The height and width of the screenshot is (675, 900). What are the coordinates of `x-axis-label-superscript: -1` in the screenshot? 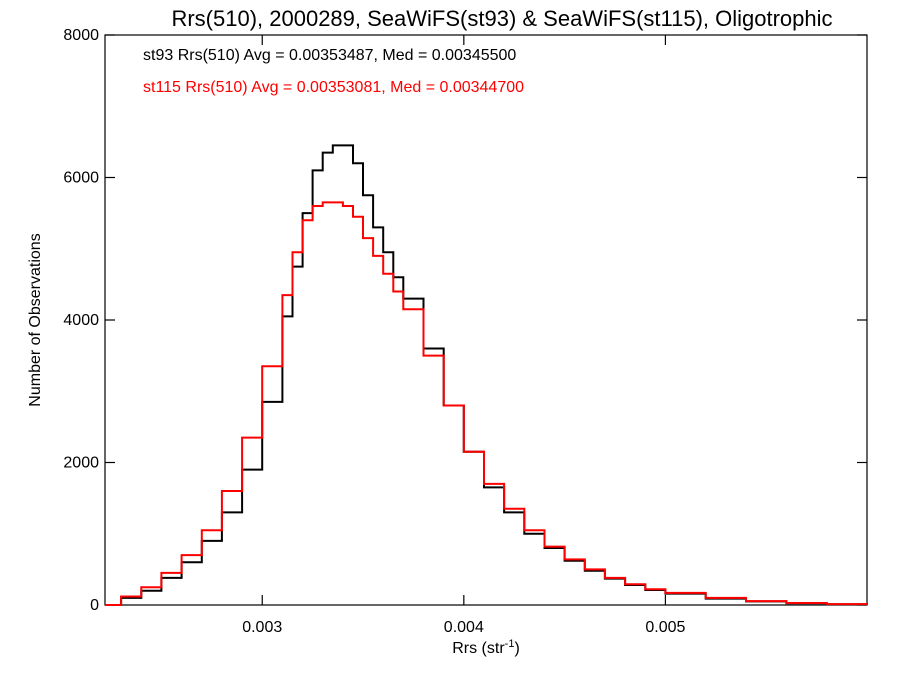 It's located at (510, 644).